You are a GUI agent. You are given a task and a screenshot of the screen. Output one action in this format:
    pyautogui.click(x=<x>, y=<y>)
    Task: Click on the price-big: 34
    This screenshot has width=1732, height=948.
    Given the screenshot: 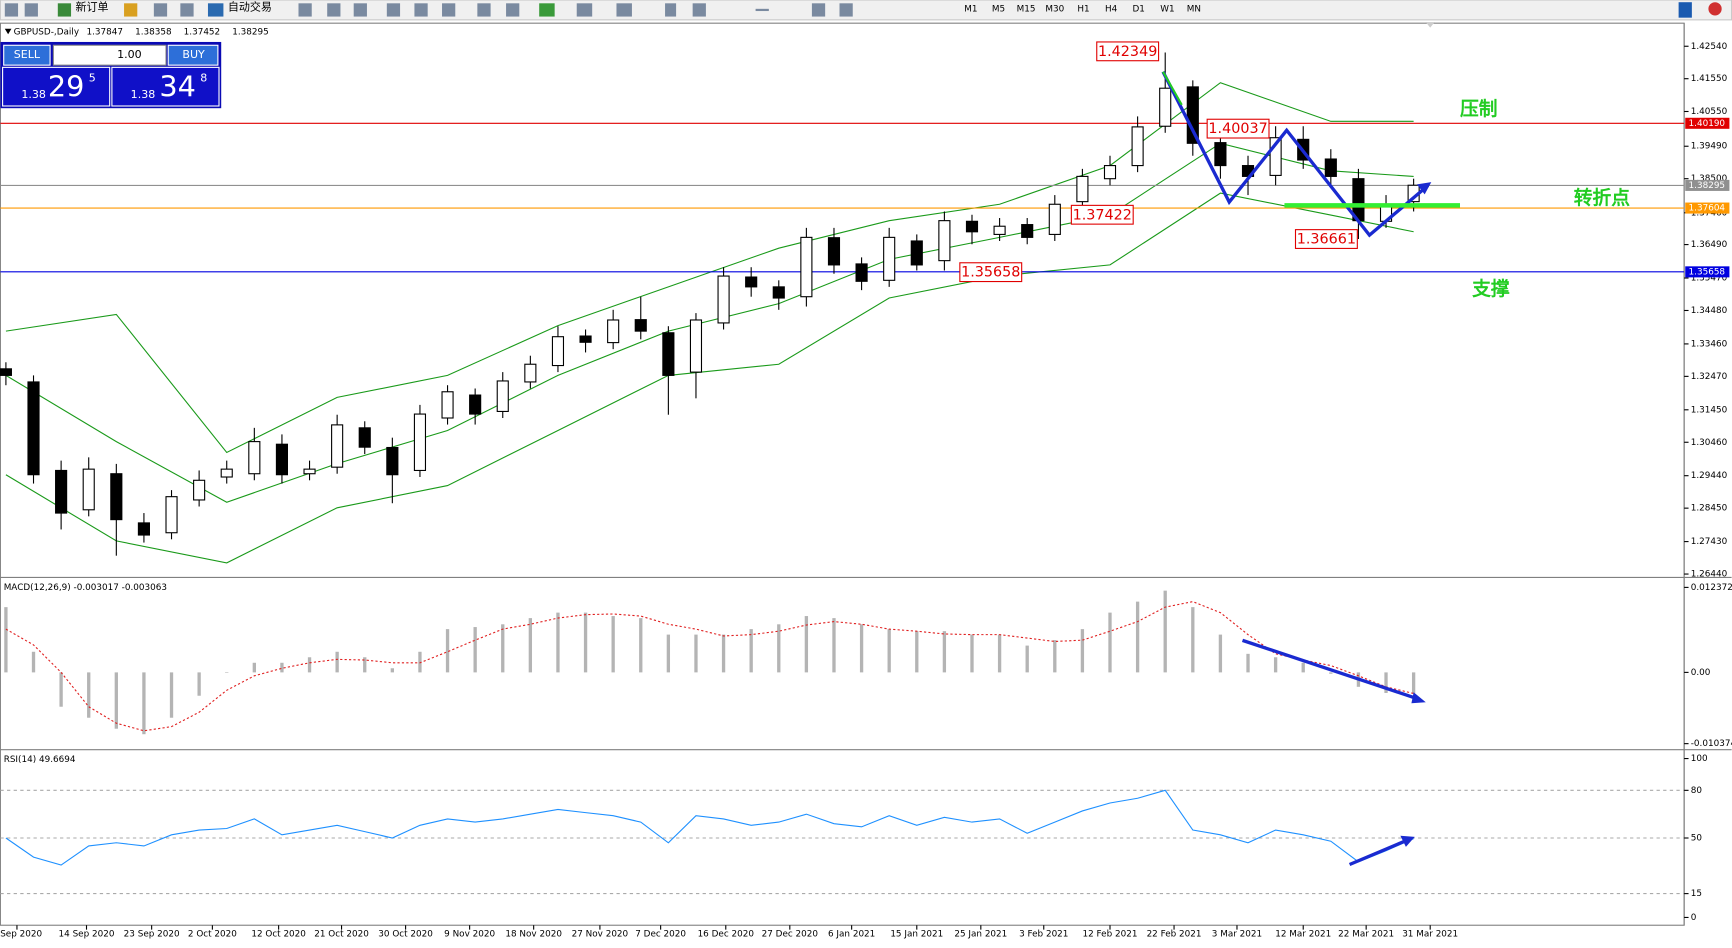 What is the action you would take?
    pyautogui.click(x=177, y=86)
    